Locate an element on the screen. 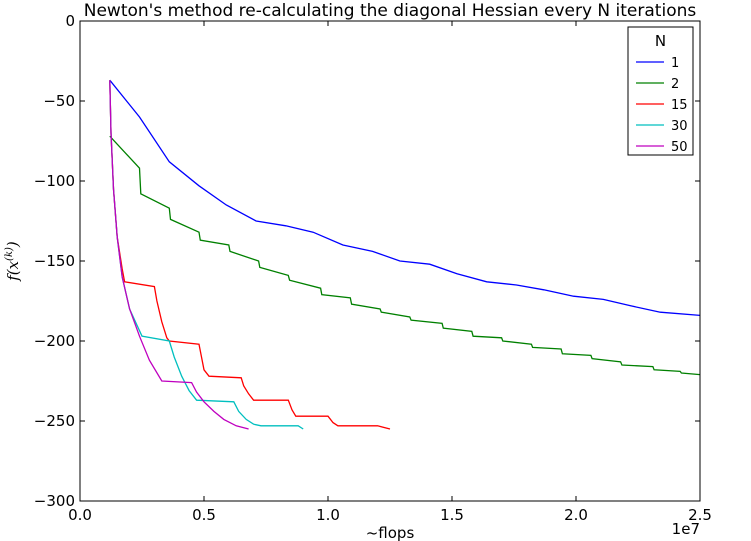 The height and width of the screenshot is (541, 751). x-tick-label: 1.0 is located at coordinates (328, 515).